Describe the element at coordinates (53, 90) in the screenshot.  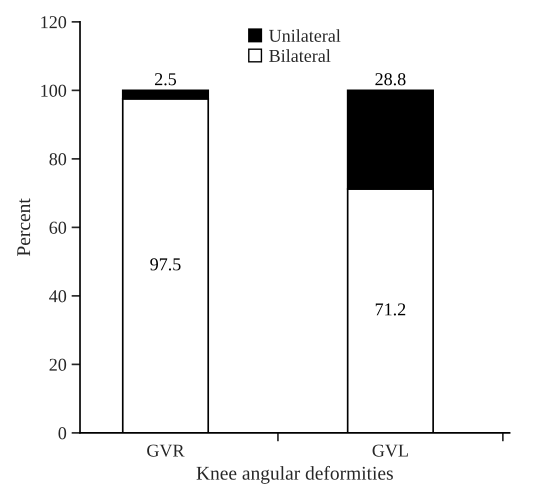
I see `y-tick-label: 100` at that location.